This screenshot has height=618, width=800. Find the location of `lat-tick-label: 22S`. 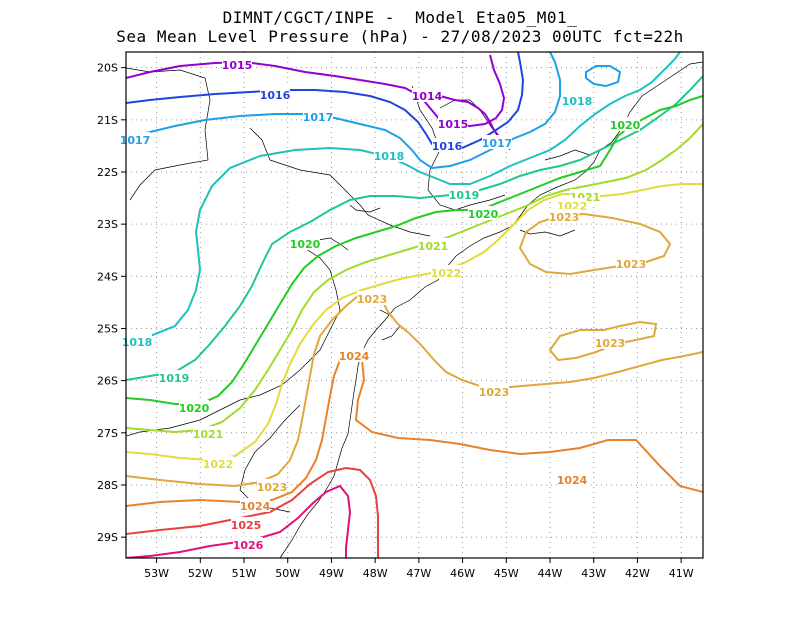

lat-tick-label: 22S is located at coordinates (107, 172).